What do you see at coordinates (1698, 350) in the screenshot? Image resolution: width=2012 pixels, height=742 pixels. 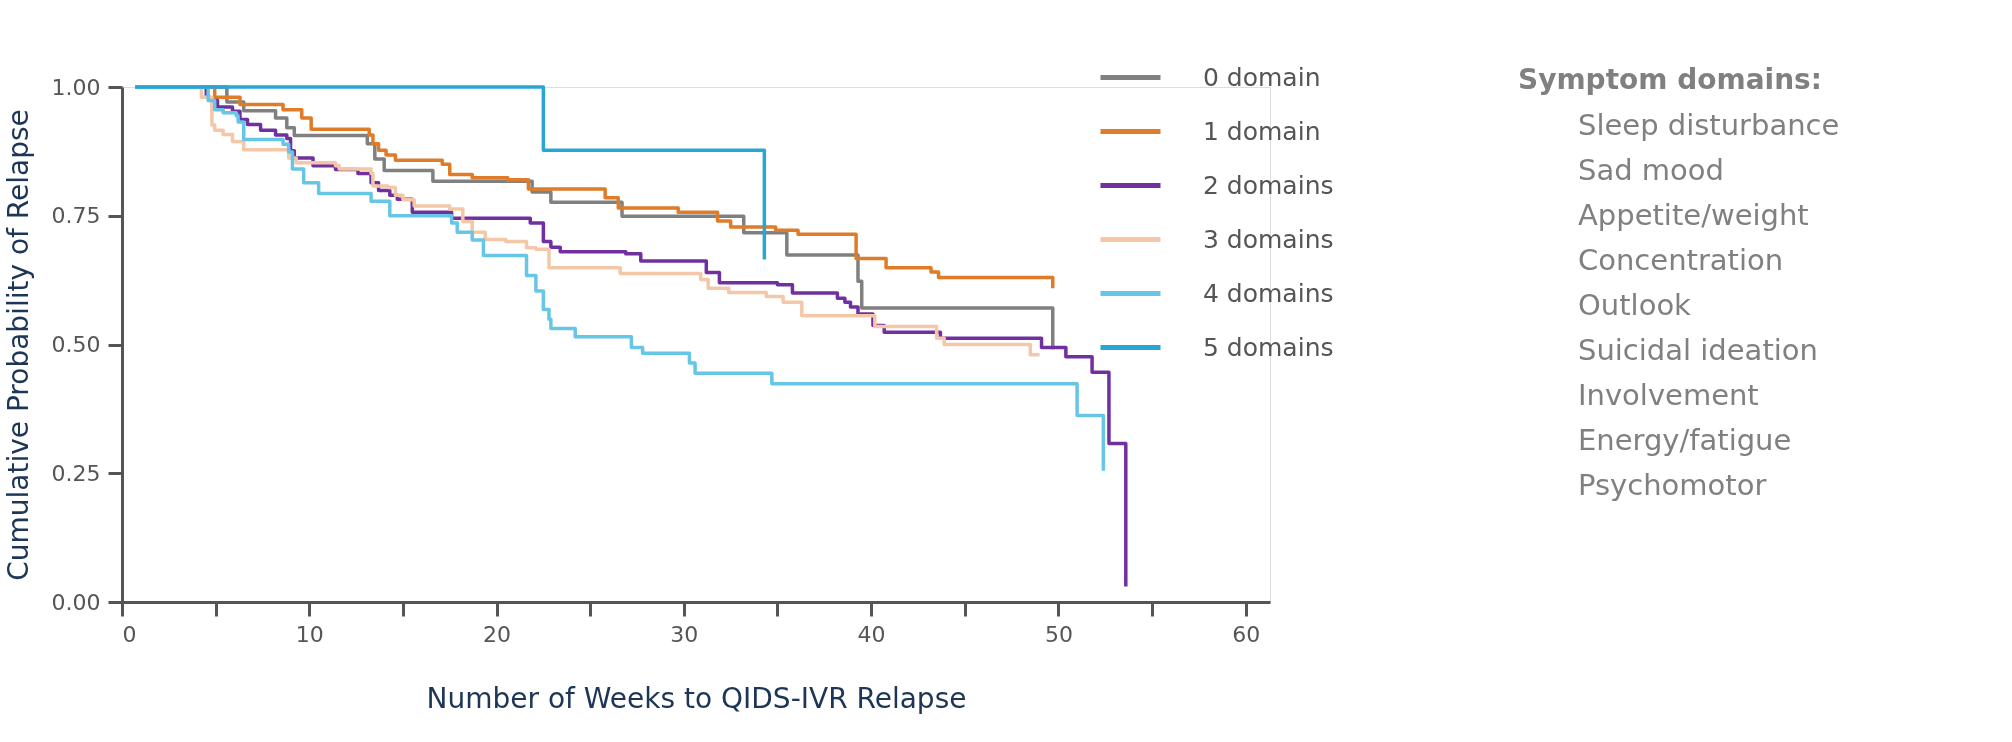 I see `text: Suicidal ideation` at bounding box center [1698, 350].